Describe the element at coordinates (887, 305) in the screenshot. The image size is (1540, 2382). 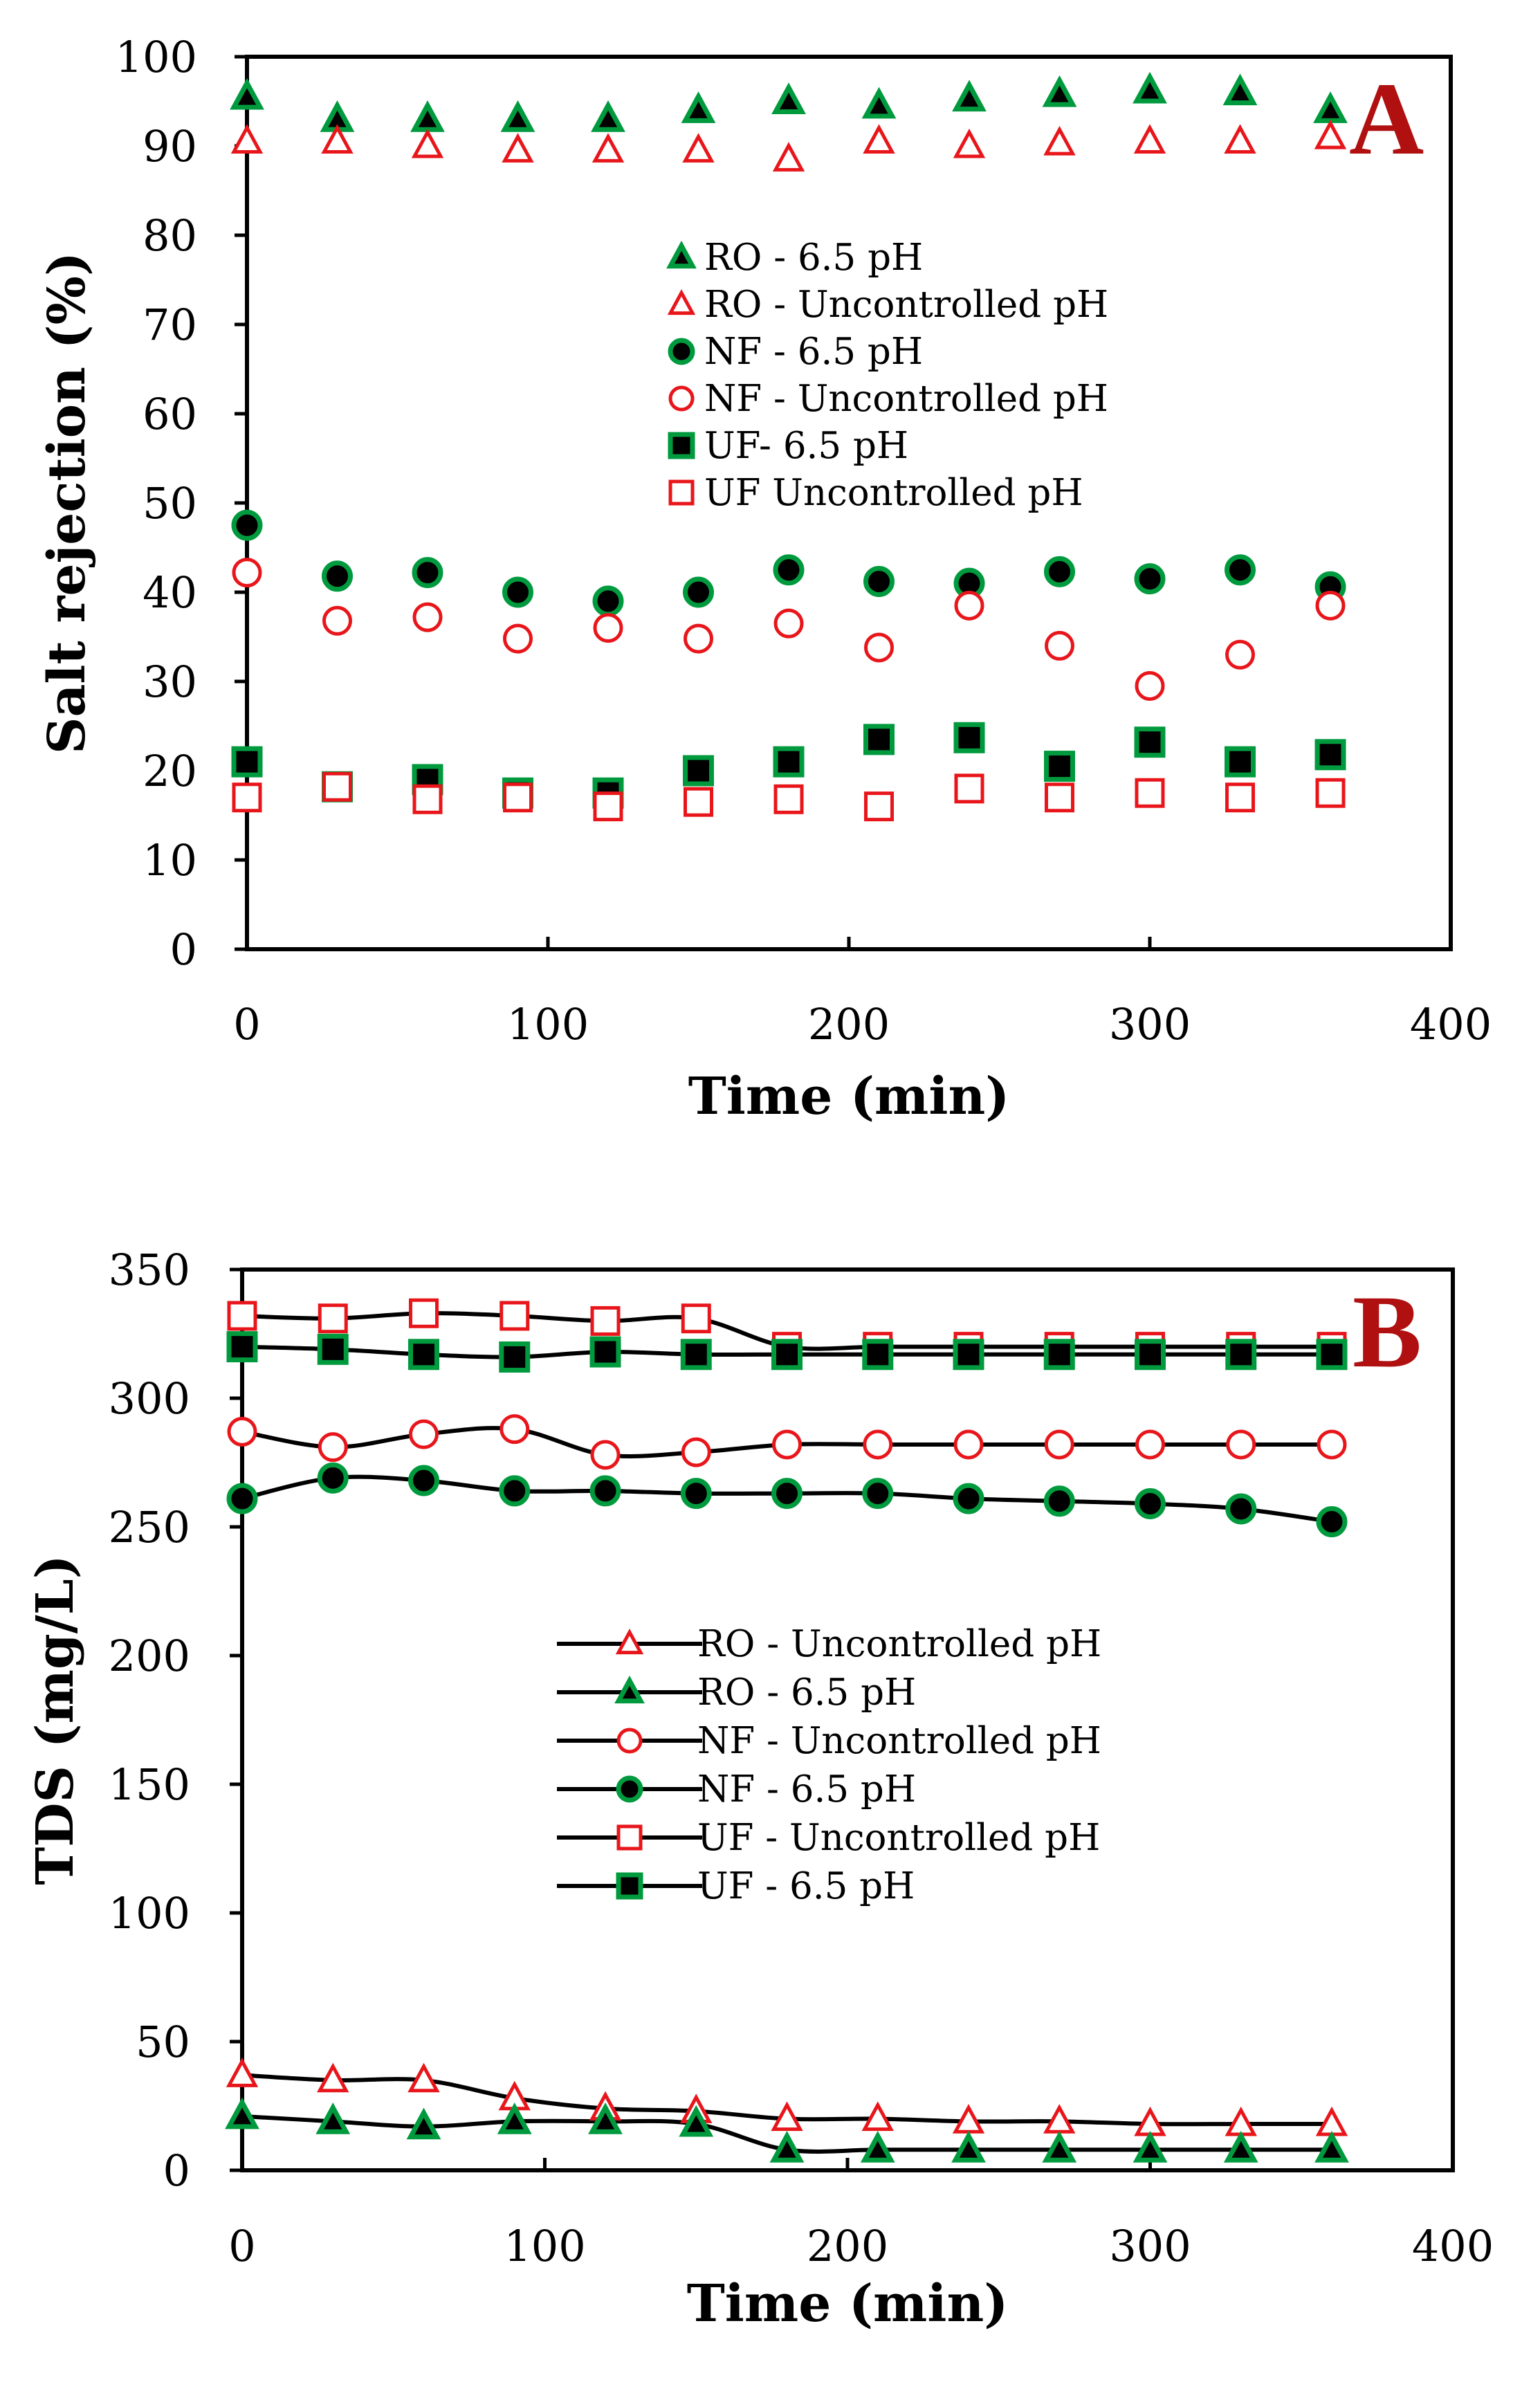
I see `legend-item-ro-uncontrolled-ph: RO - Uncontrolled pH` at that location.